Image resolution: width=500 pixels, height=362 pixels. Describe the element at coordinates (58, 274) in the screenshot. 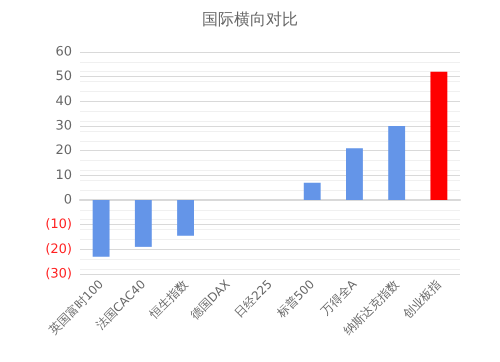

I see `y-tick-label: (30)` at that location.